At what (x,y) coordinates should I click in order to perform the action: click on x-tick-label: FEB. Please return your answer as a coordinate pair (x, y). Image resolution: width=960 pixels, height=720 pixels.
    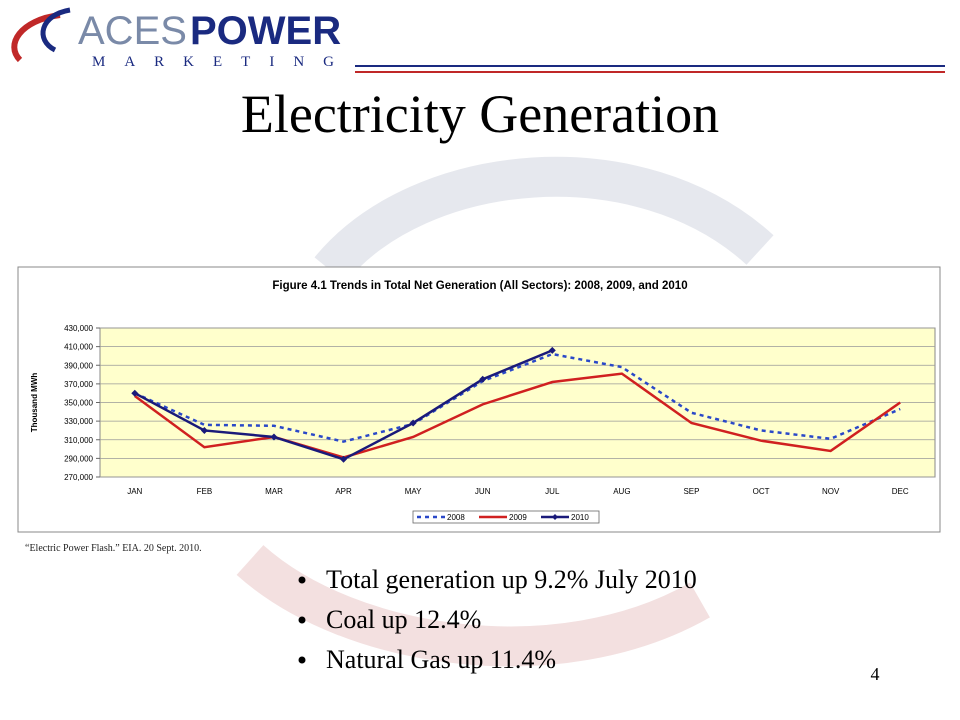
    Looking at the image, I should click on (205, 491).